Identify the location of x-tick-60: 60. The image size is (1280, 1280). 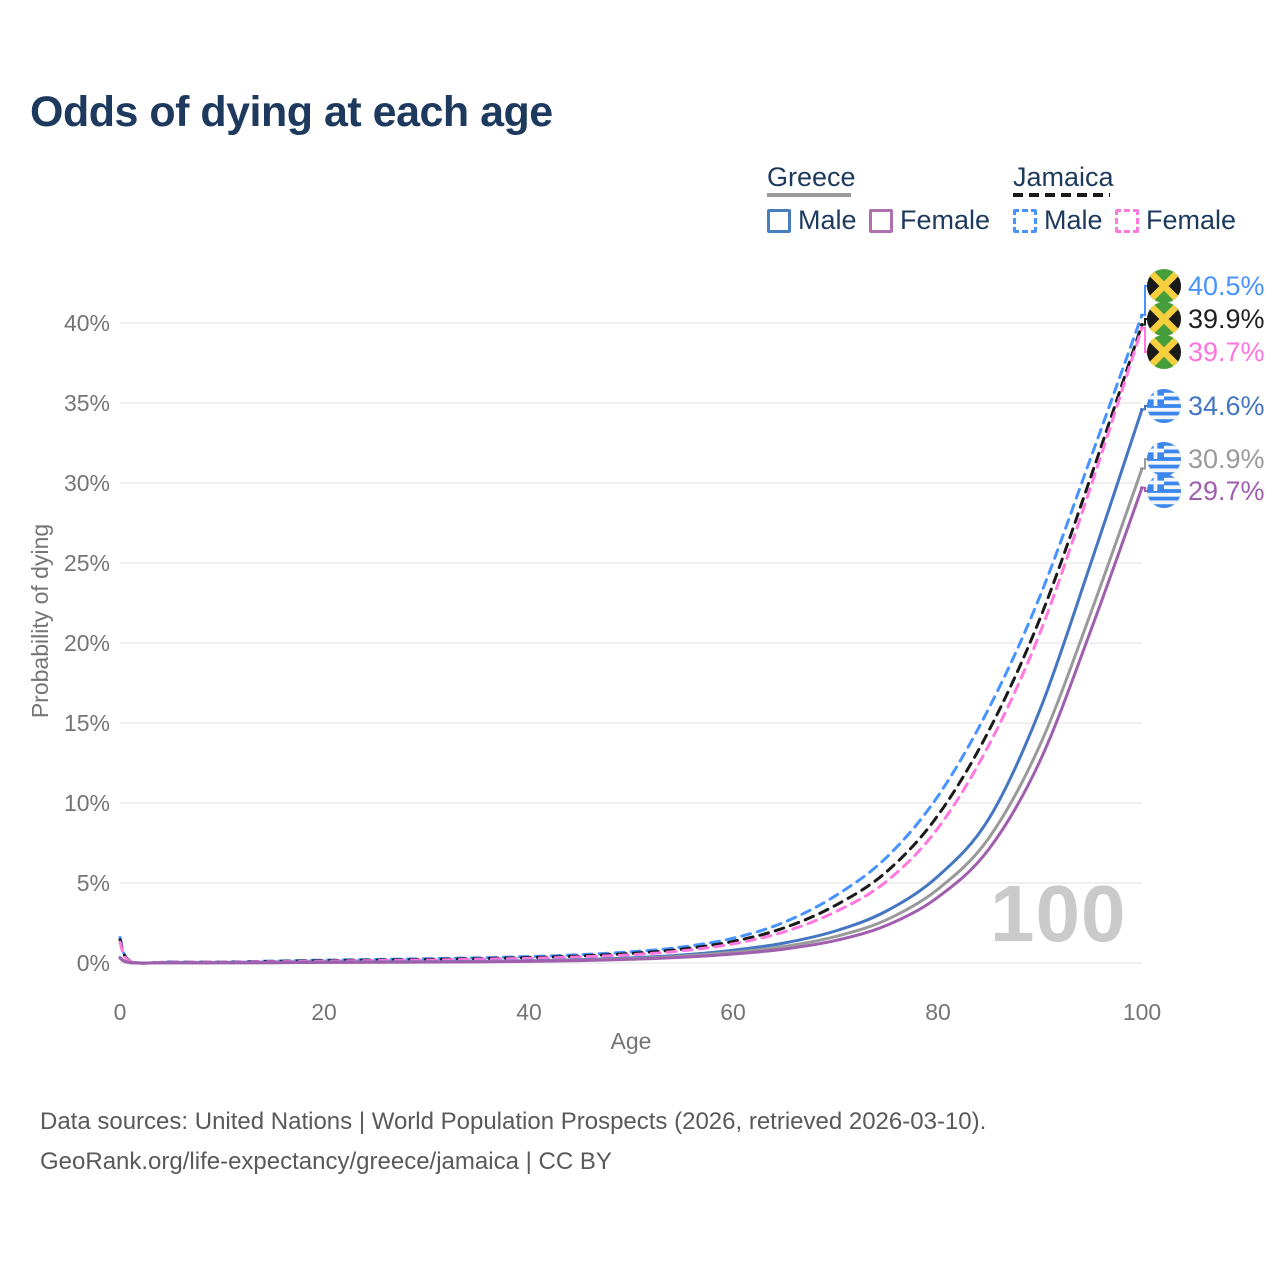
(733, 1012).